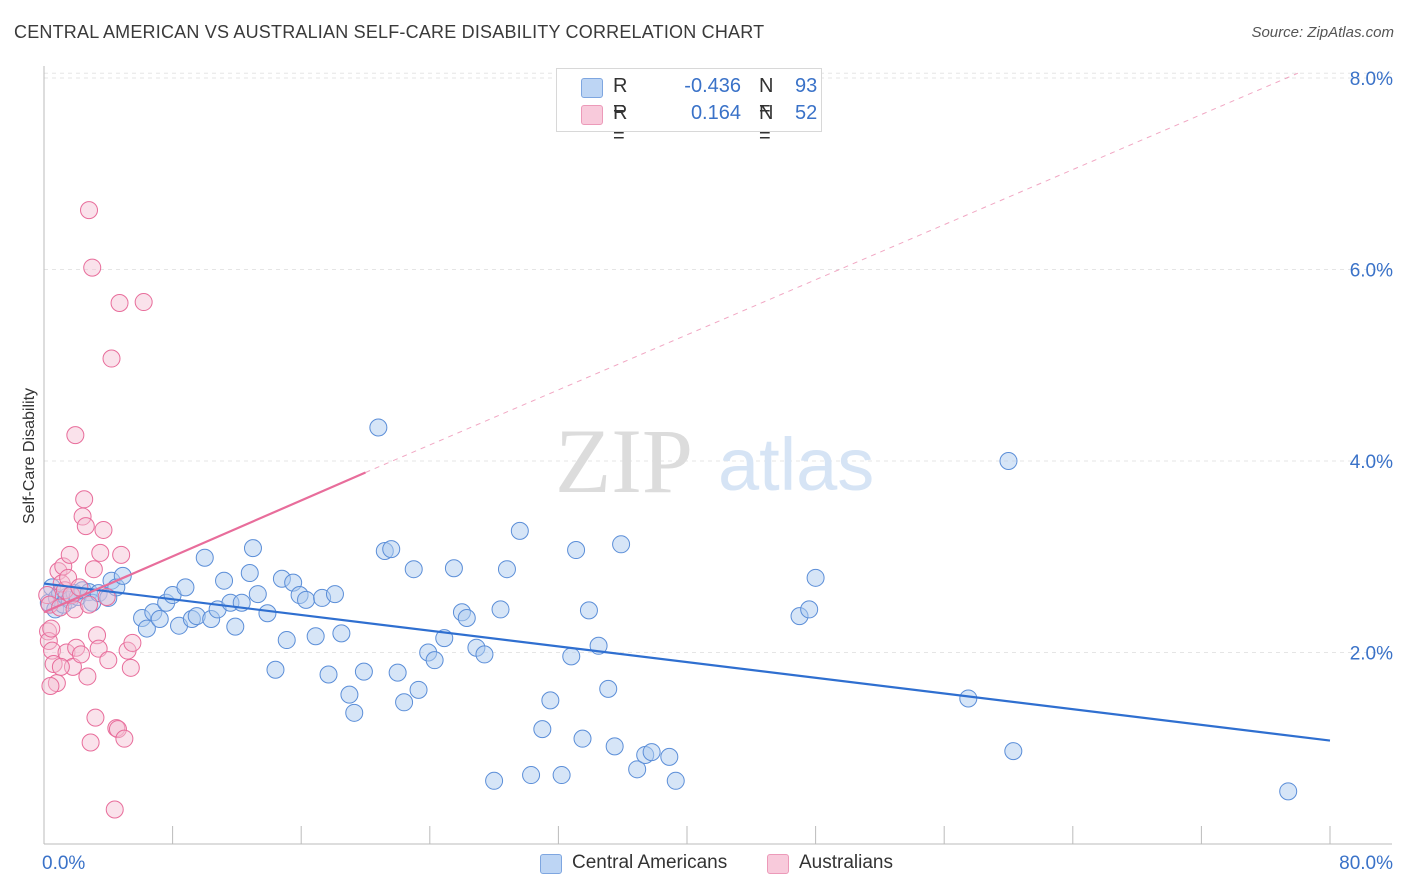 The height and width of the screenshot is (892, 1406). I want to click on y-tick-label: 8.0%, so click(1371, 79).